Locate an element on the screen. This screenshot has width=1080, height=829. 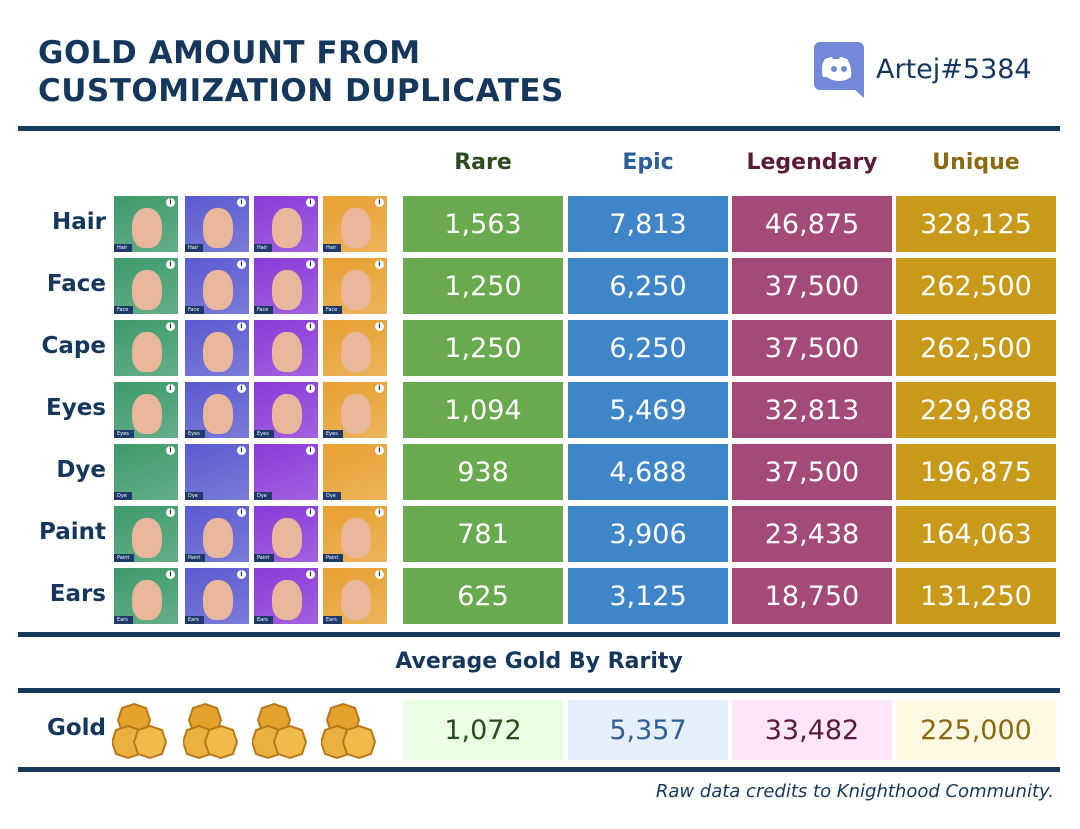
average-gold-rare: 1,072 is located at coordinates (483, 730).